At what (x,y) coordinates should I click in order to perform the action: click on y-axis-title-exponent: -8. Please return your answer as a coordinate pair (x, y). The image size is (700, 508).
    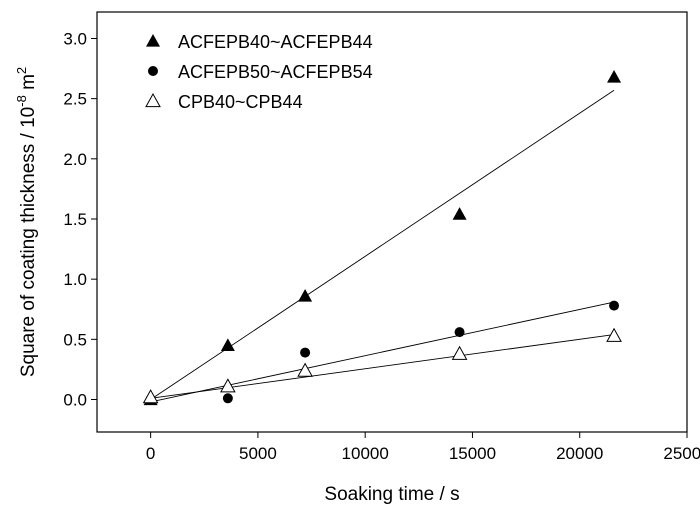
    Looking at the image, I should click on (21, 101).